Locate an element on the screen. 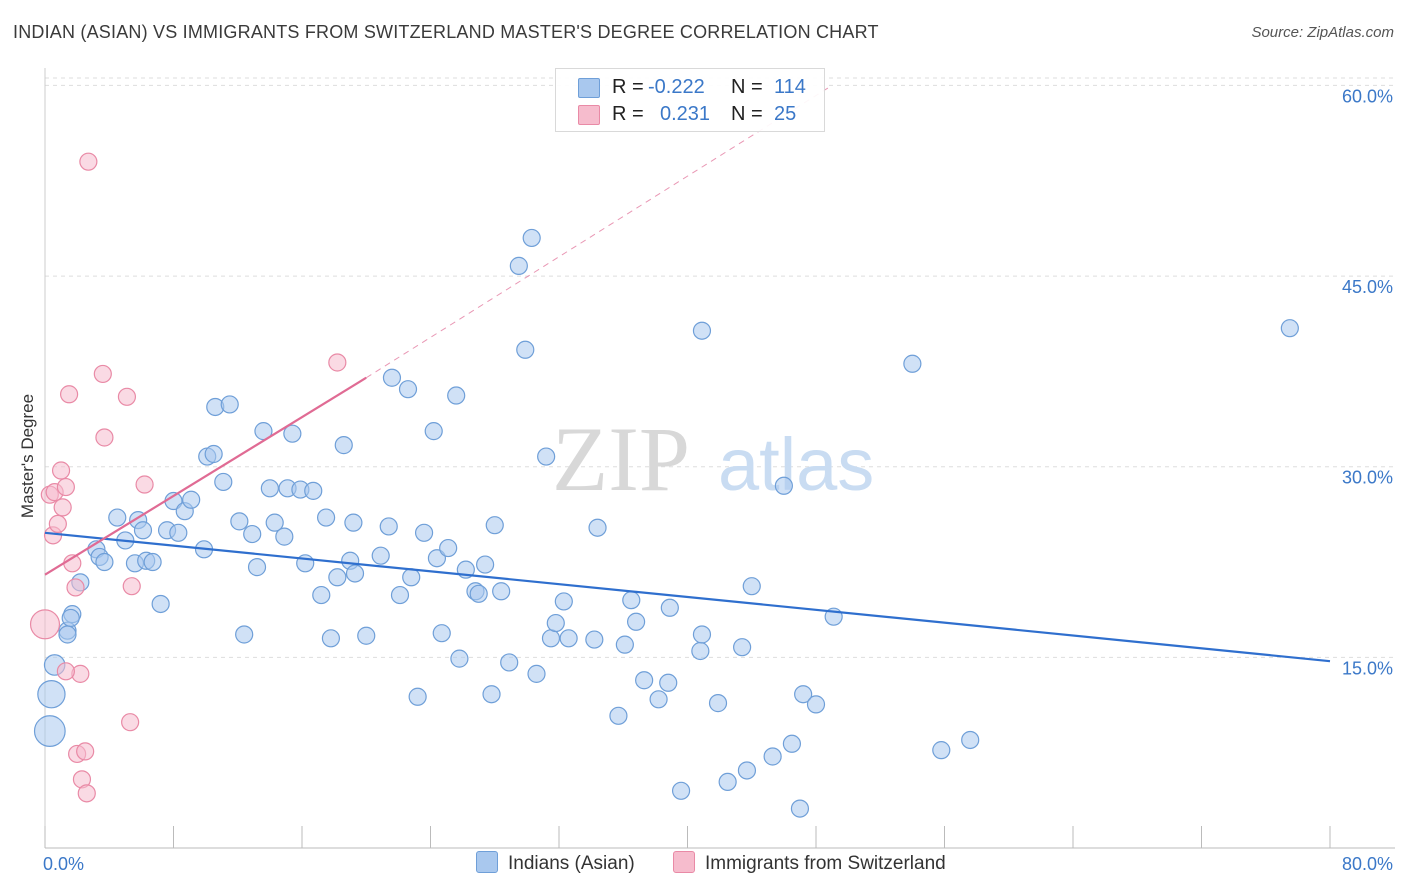 This screenshot has width=1406, height=892. legend-n-value: 25 is located at coordinates (785, 114).